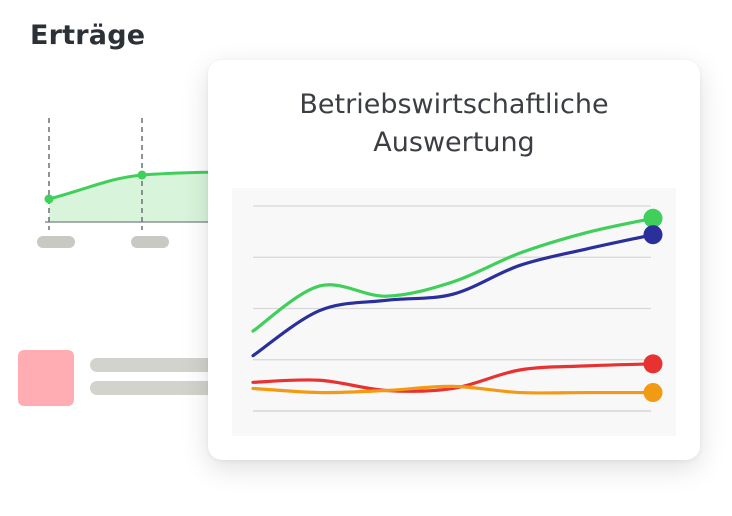  Describe the element at coordinates (144, 197) in the screenshot. I see `earnings-area-fill` at that location.